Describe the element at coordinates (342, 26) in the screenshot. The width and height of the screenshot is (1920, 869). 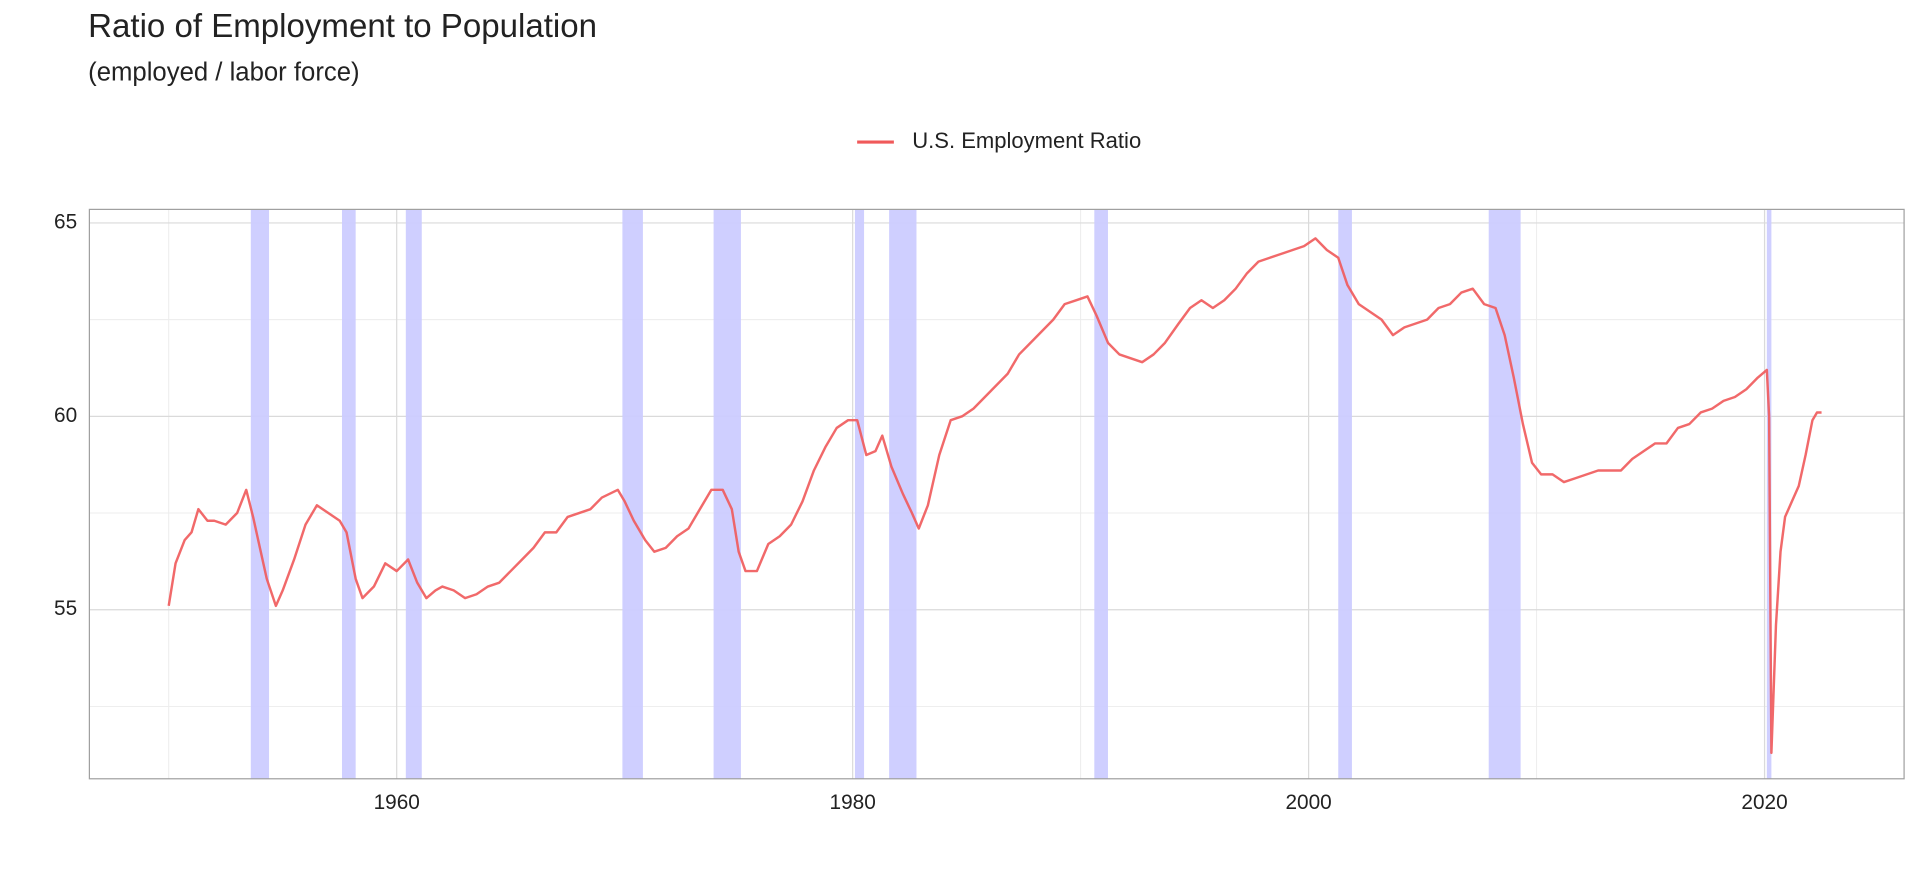
I see `chart-title: Ratio of Employment to Population` at that location.